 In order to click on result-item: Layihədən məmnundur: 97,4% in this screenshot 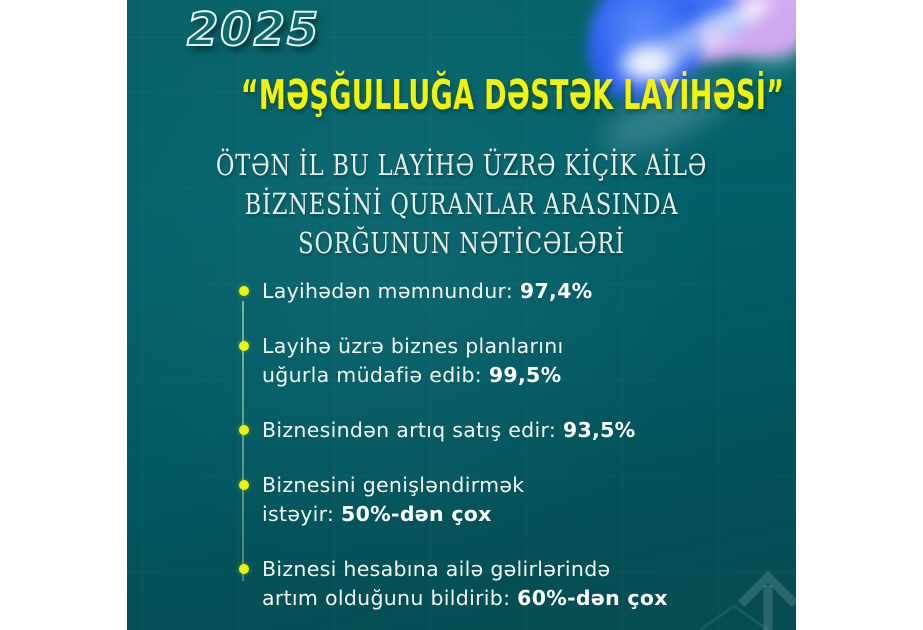, I will do `click(495, 291)`.